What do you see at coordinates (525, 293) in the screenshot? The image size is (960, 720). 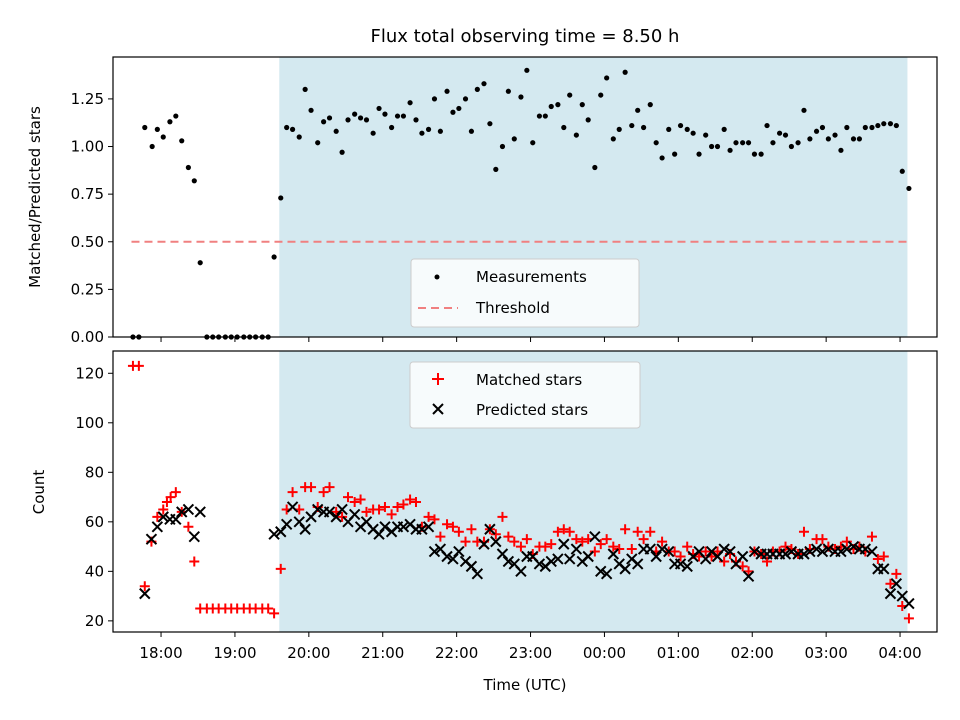 I see `top-legend: Measurements Threshold` at bounding box center [525, 293].